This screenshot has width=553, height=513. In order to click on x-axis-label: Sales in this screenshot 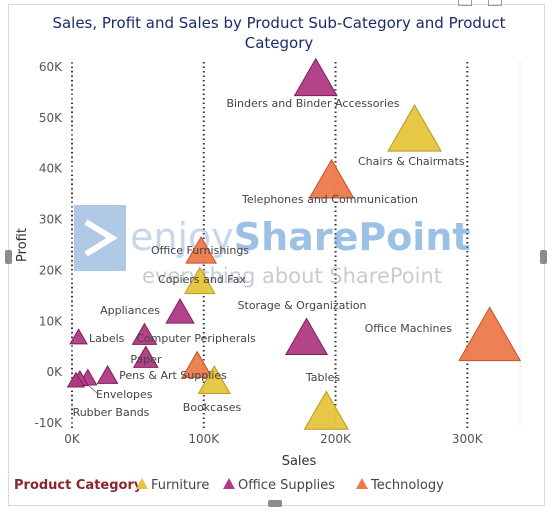, I will do `click(299, 461)`.